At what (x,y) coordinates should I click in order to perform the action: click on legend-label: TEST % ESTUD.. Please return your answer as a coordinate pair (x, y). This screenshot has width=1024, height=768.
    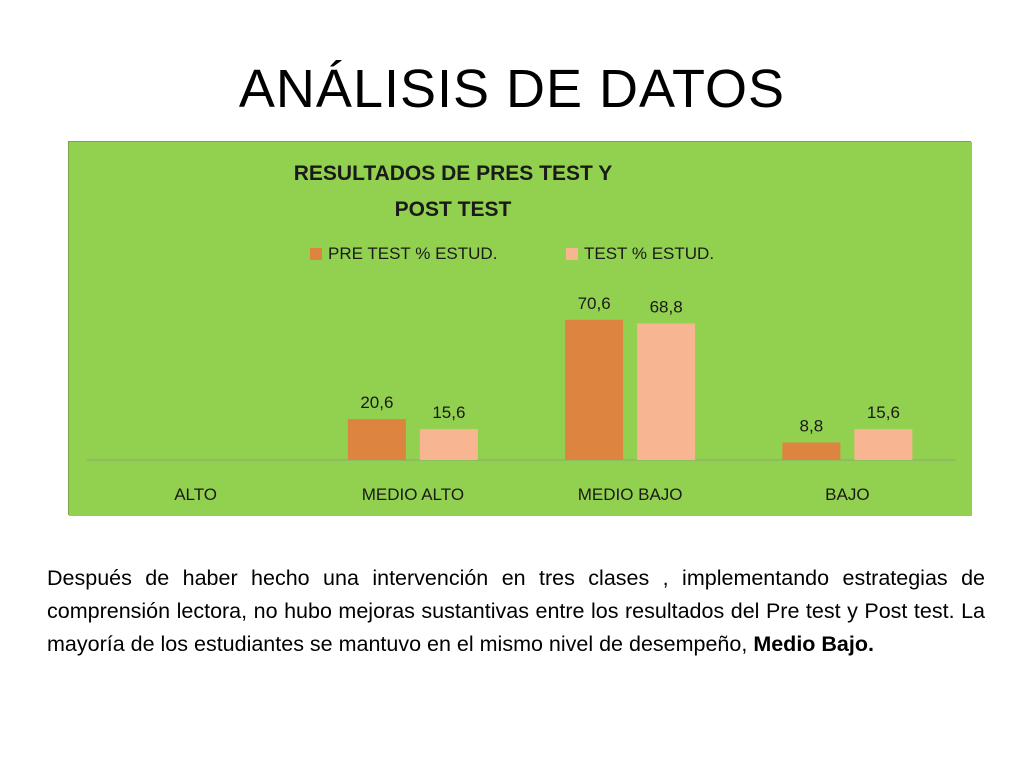
    Looking at the image, I should click on (649, 253).